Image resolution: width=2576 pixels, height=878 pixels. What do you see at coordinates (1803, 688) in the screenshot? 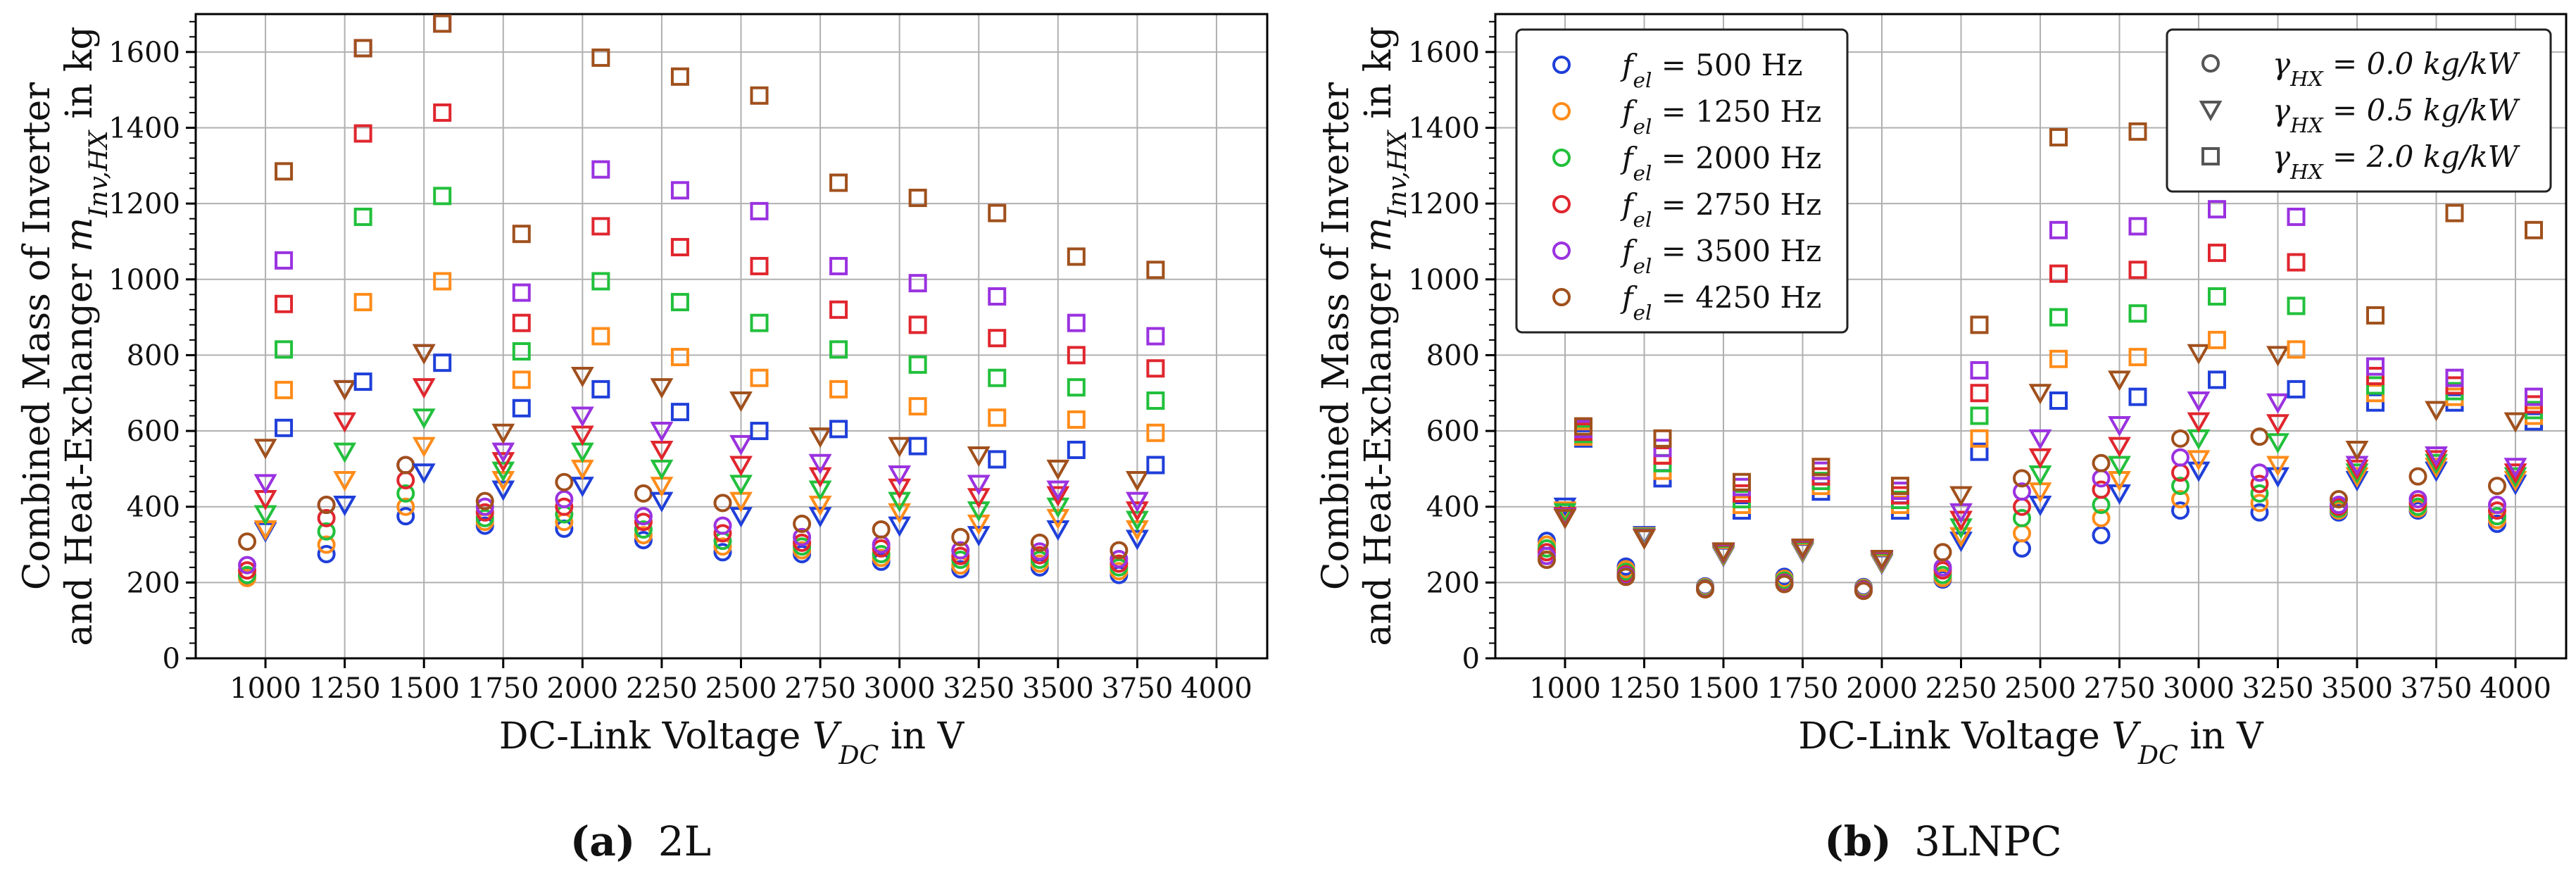
I see `x-tick-label: 1750` at bounding box center [1803, 688].